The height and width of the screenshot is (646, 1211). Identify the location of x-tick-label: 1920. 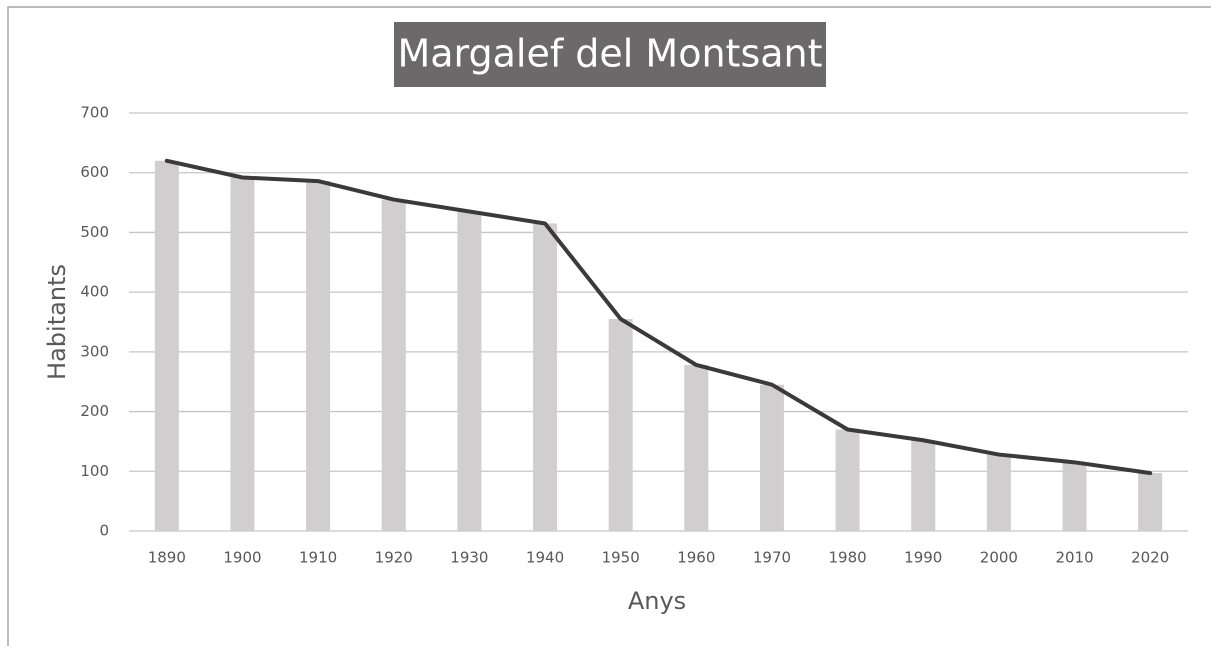
(394, 558).